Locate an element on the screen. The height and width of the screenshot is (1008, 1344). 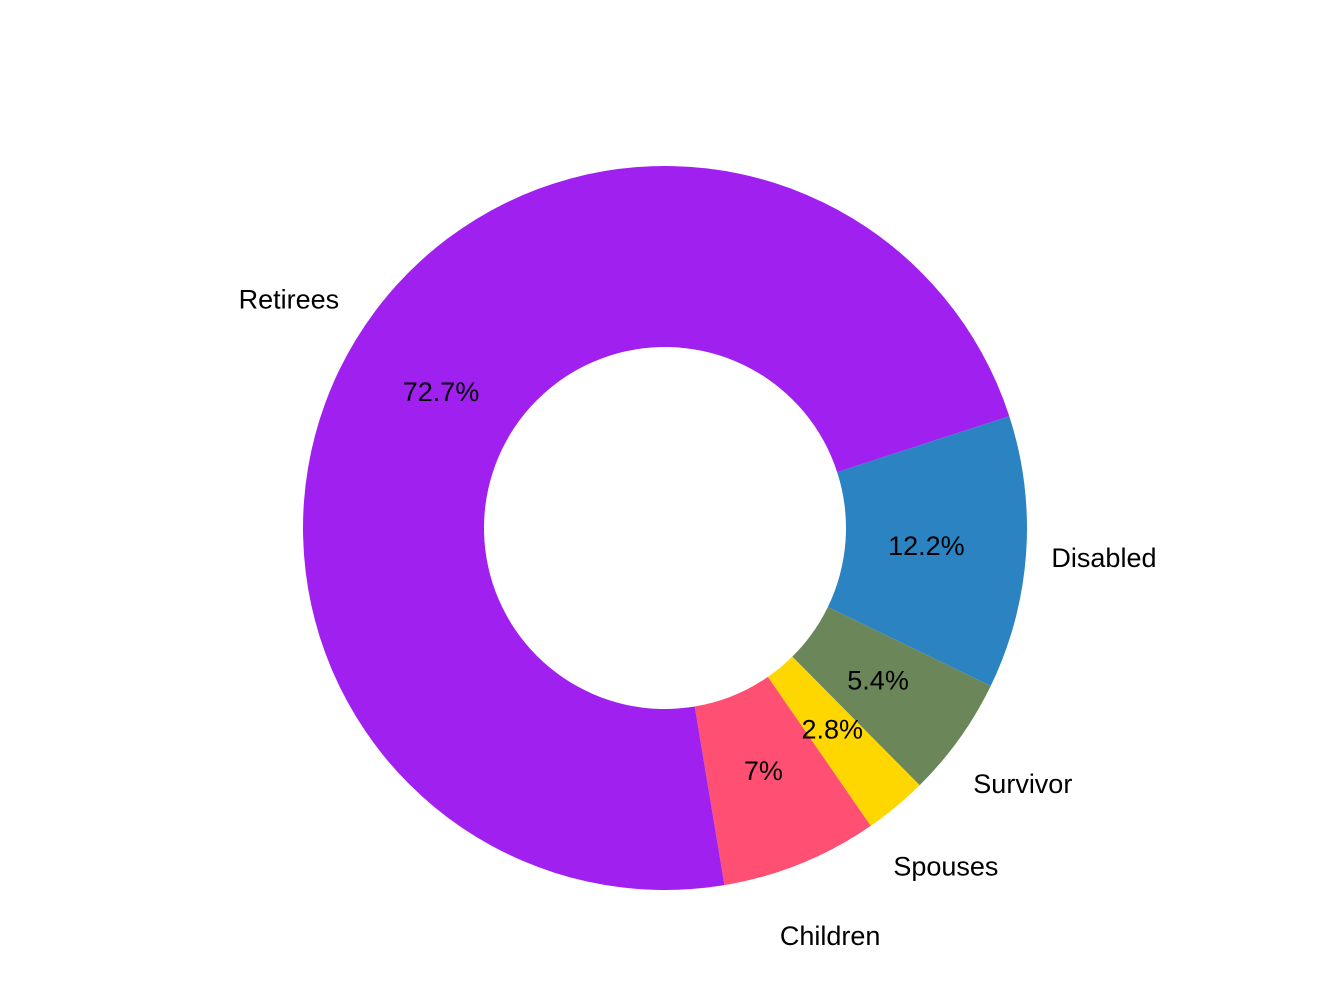
slice-spouses is located at coordinates (843, 741).